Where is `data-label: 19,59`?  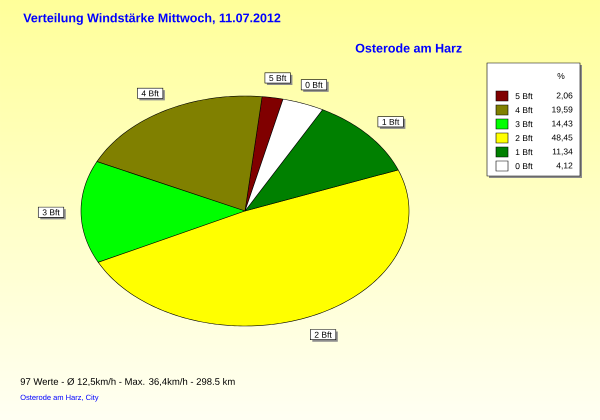 data-label: 19,59 is located at coordinates (562, 110).